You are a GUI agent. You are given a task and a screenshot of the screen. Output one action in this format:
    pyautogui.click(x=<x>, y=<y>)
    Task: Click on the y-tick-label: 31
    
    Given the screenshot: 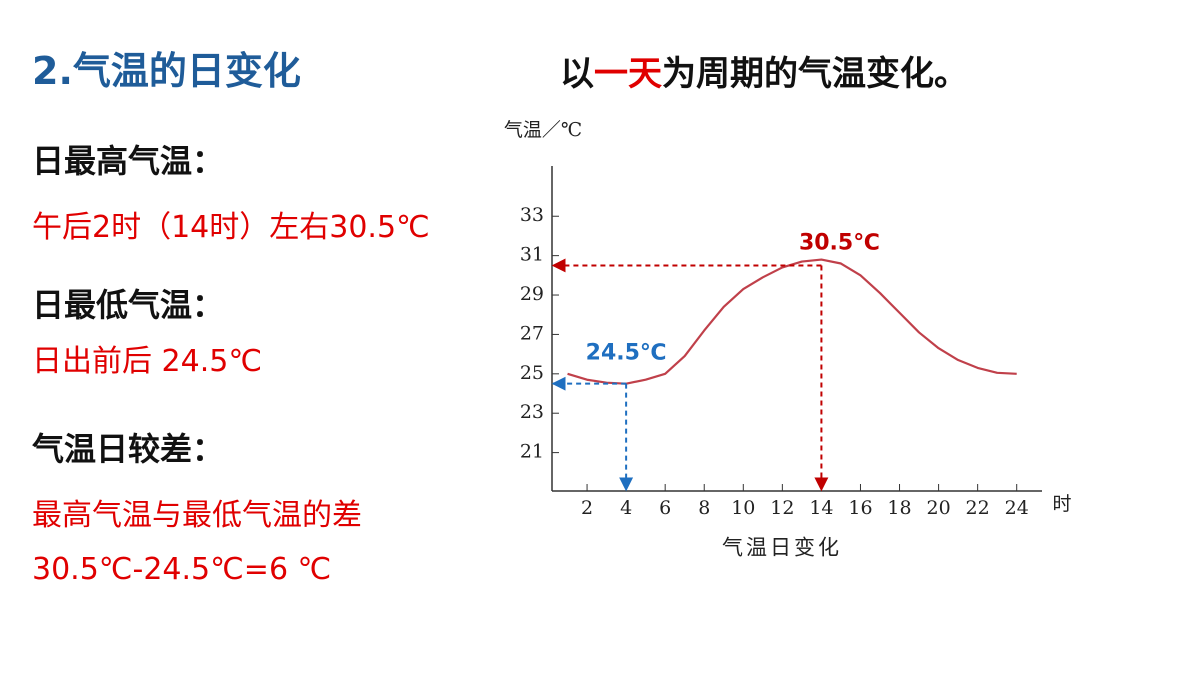 What is the action you would take?
    pyautogui.click(x=532, y=255)
    